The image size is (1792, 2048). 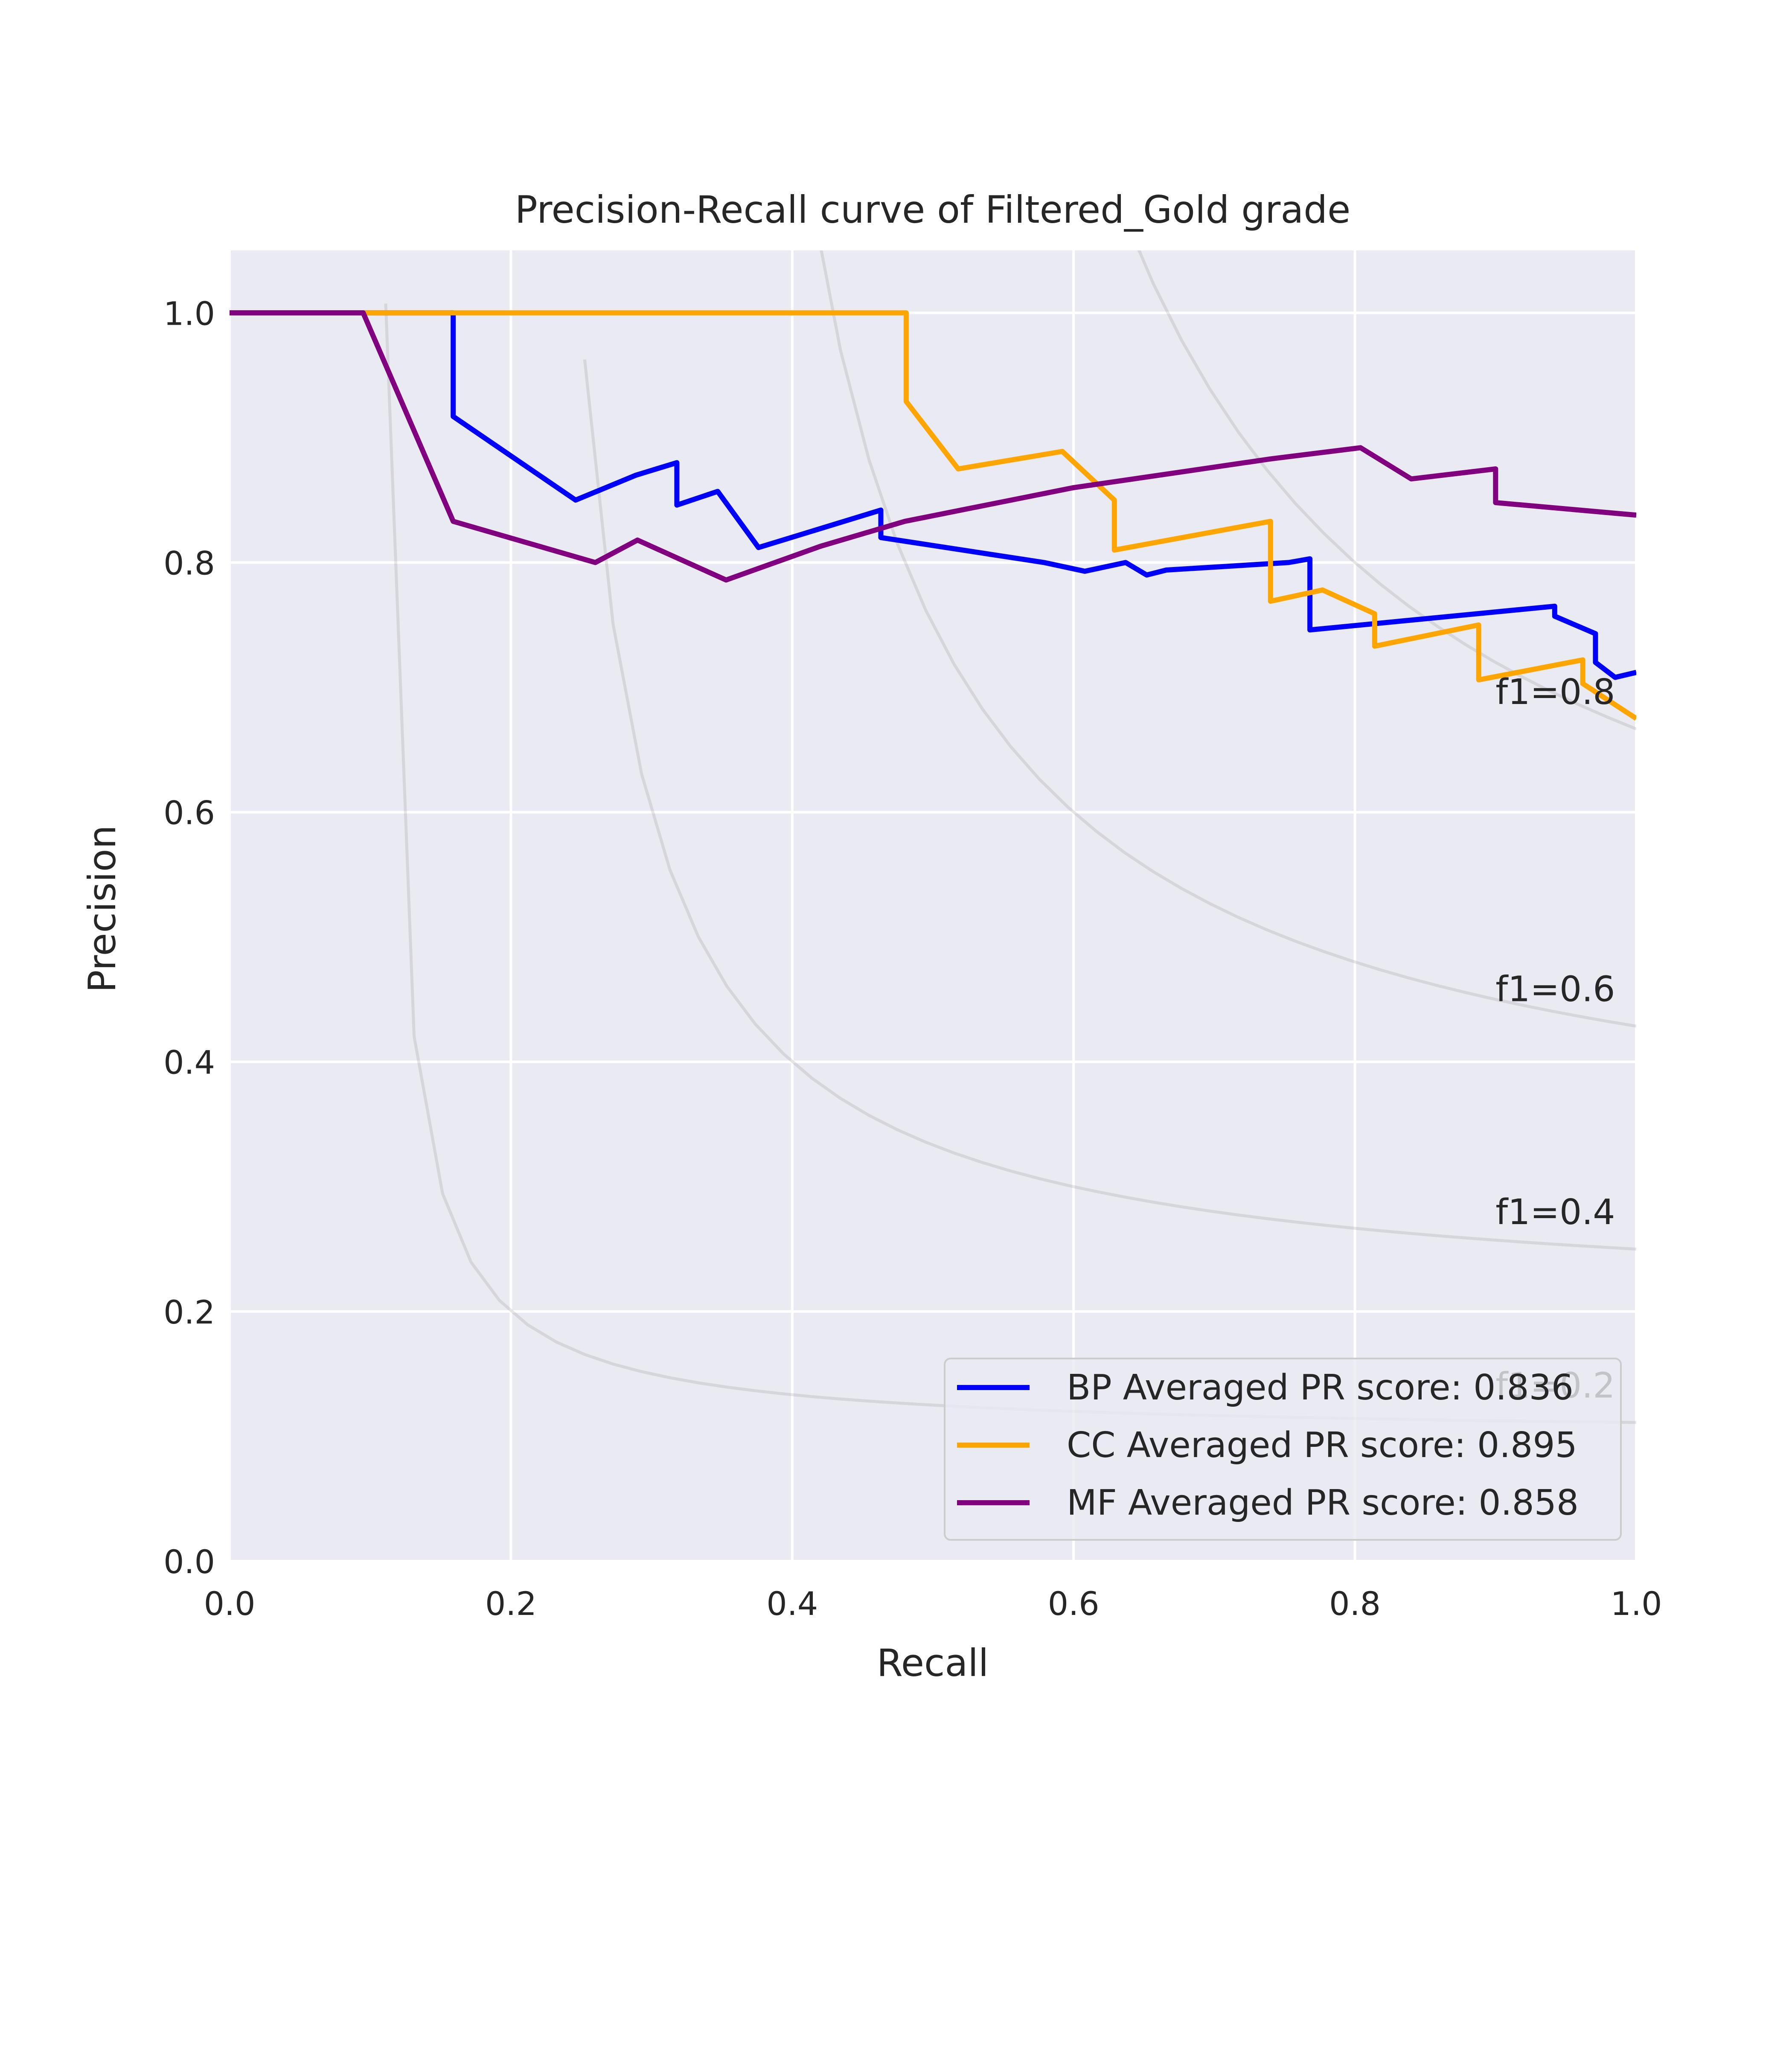 What do you see at coordinates (933, 1604) in the screenshot?
I see `x-tick-labels: 0.0 0.2 0.4 0.6 0.8 1.0` at bounding box center [933, 1604].